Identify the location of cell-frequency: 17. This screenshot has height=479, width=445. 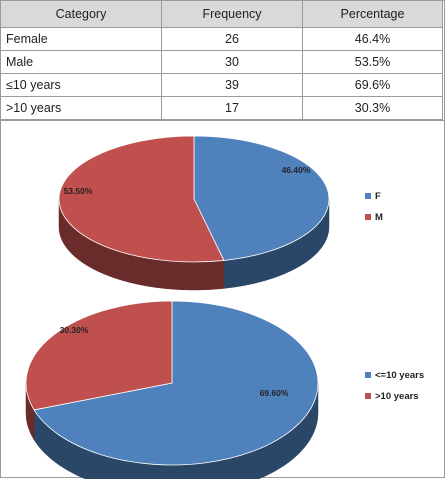
(232, 108).